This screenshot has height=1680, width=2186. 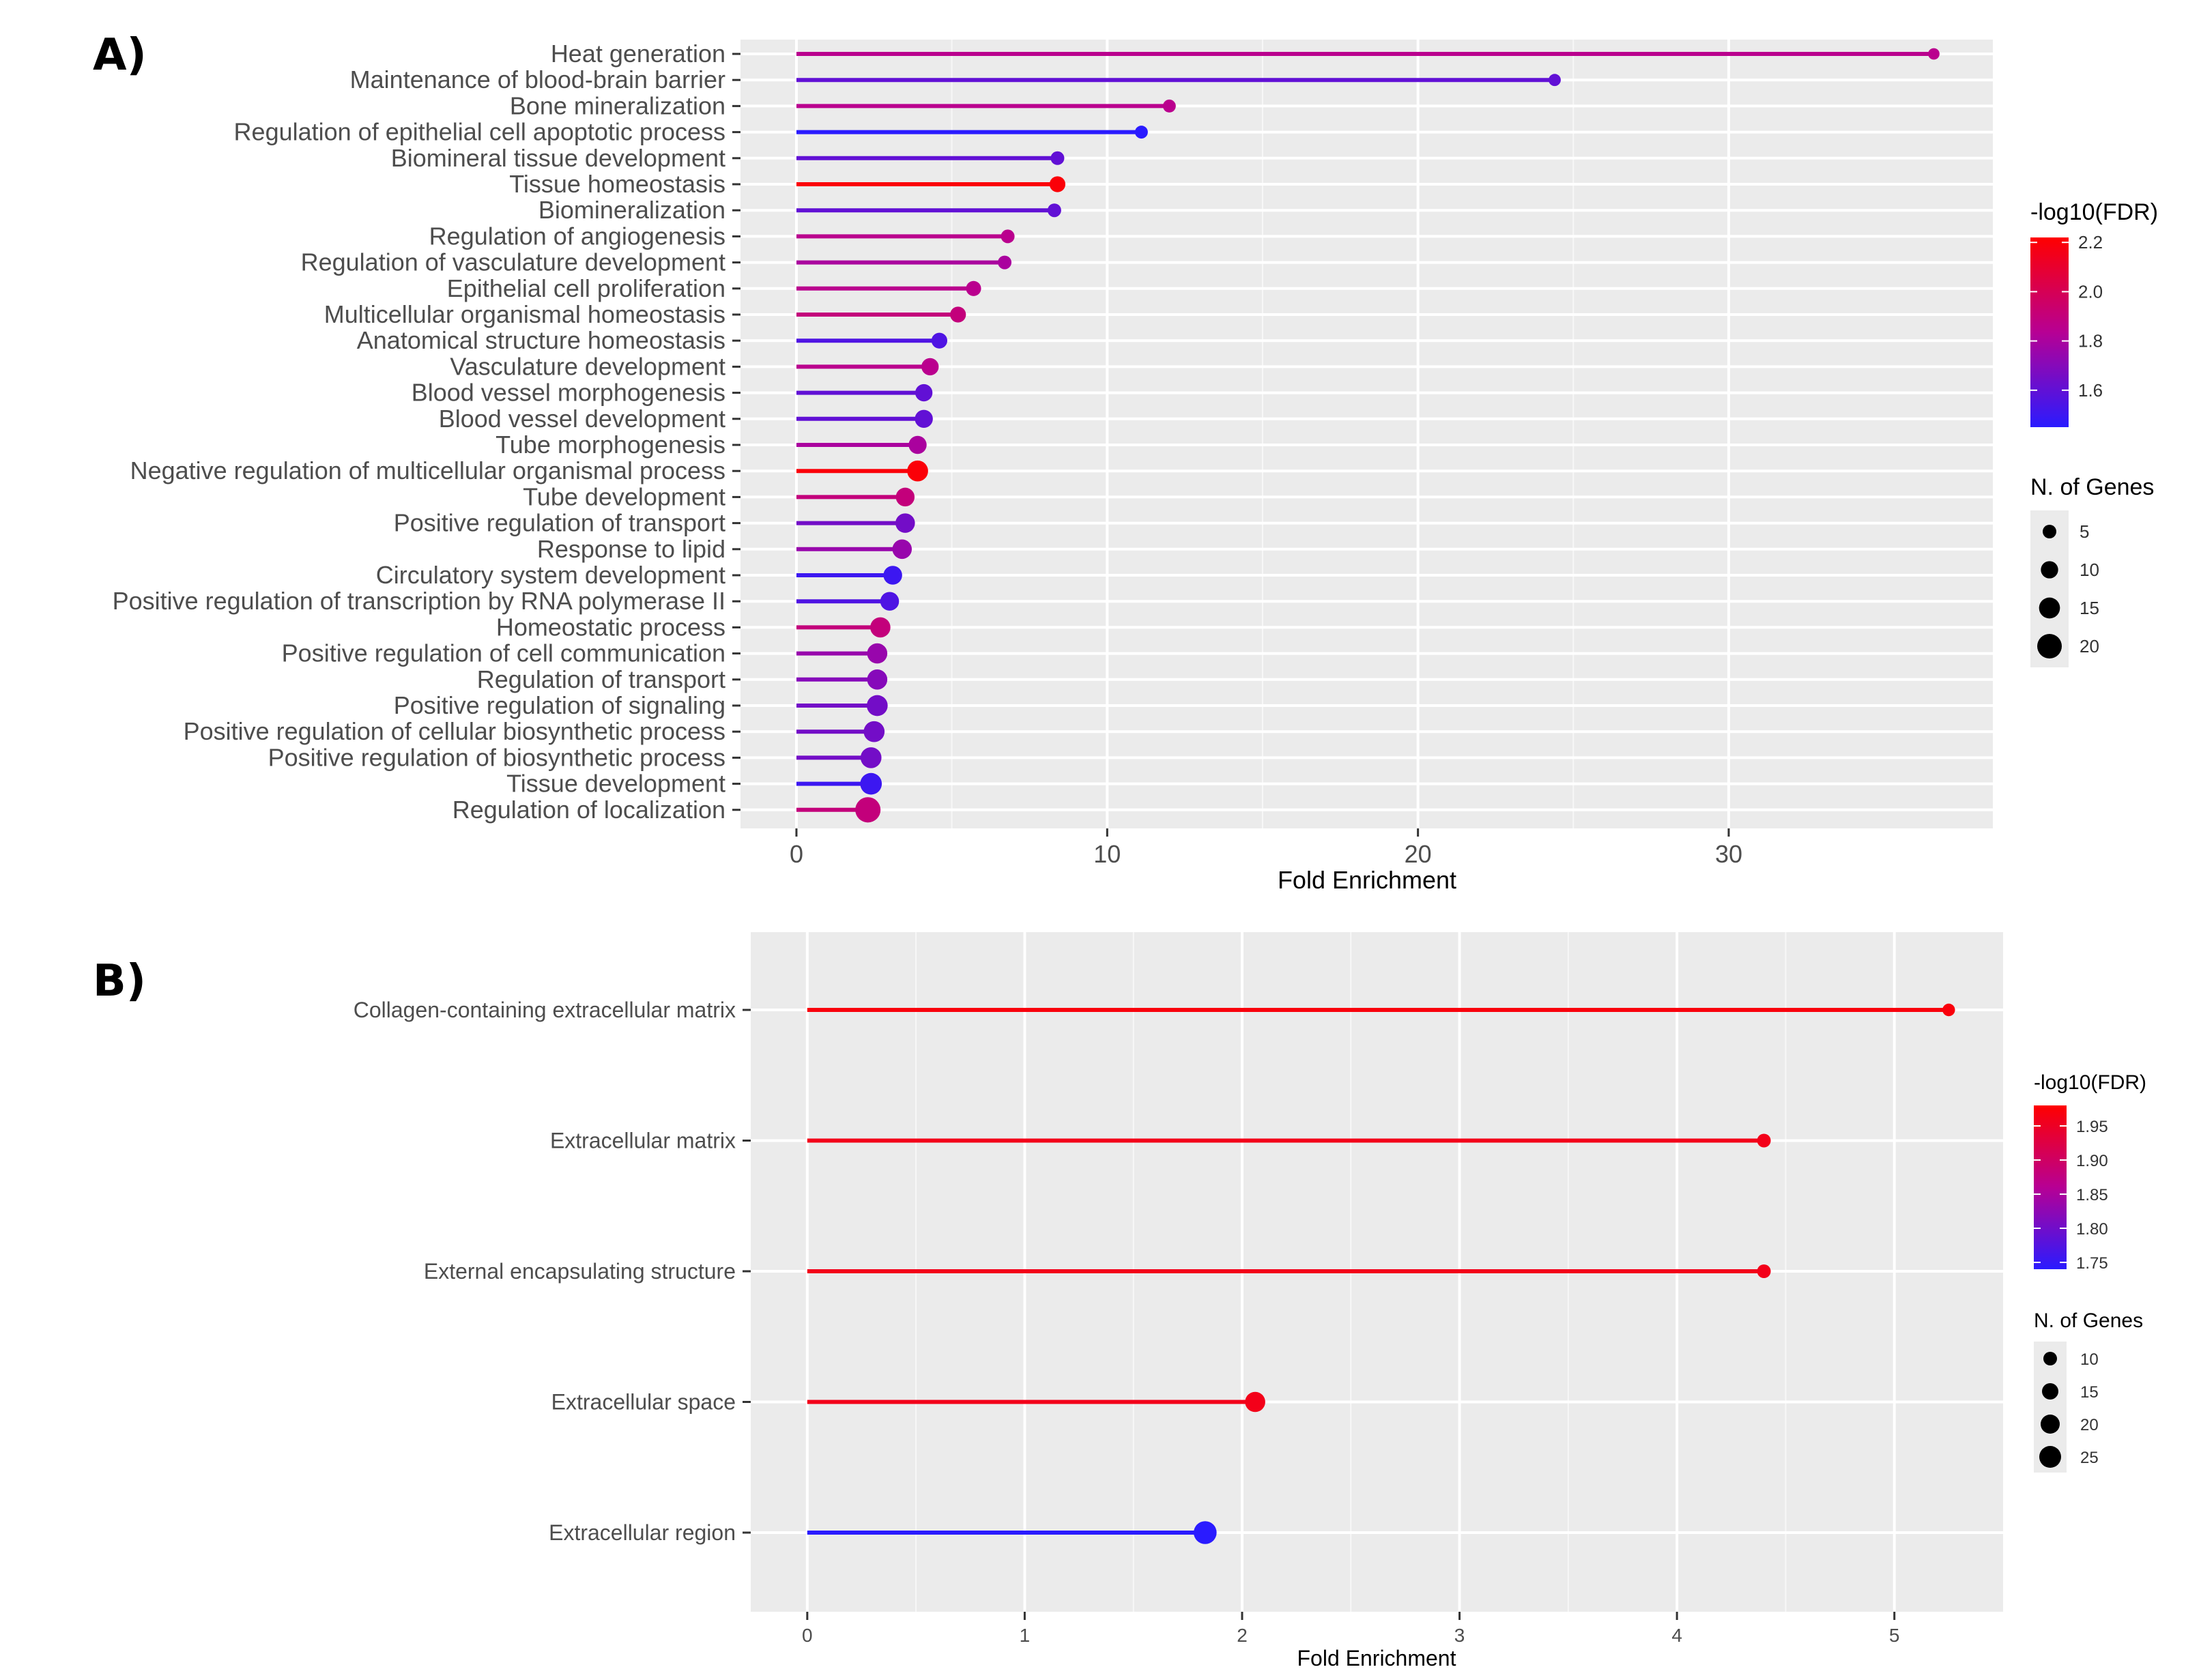 I want to click on color-bar-tick-label: 2.0, so click(x=2090, y=291).